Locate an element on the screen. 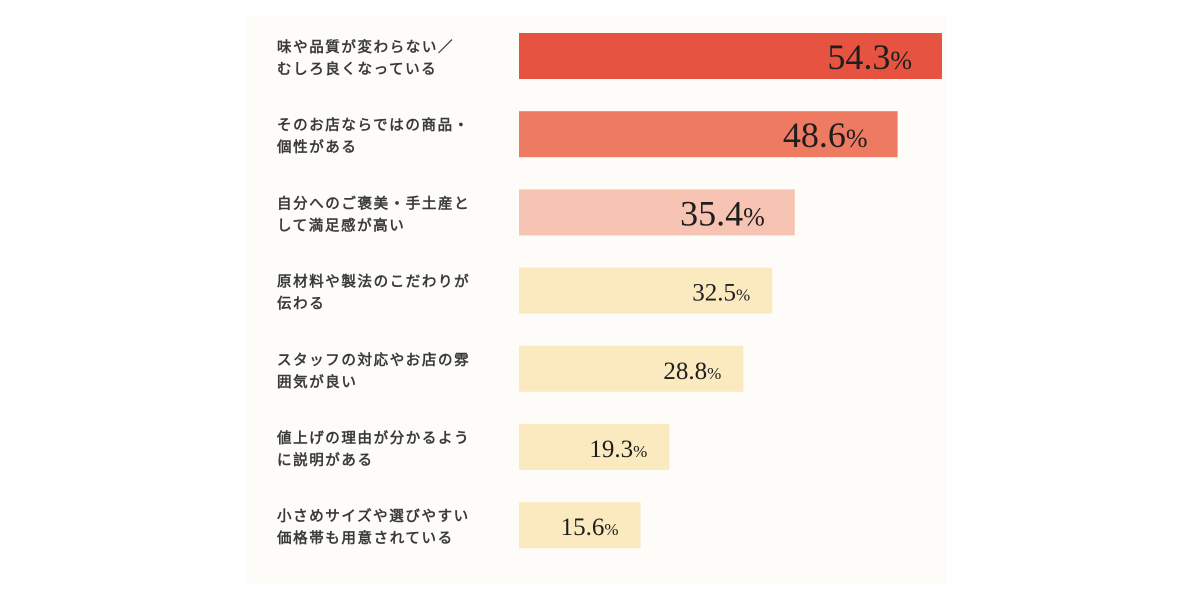 Image resolution: width=1200 pixels, height=600 pixels. category-label-line: 個性がある is located at coordinates (317, 147).